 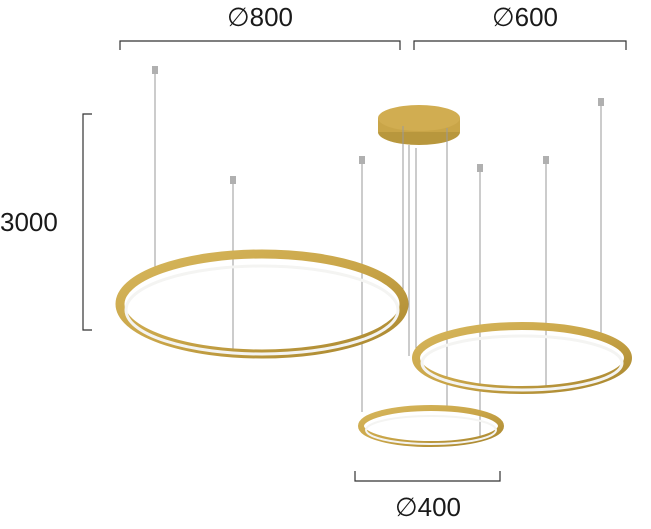 What do you see at coordinates (525, 17) in the screenshot?
I see `dimension-label-600: ∅600` at bounding box center [525, 17].